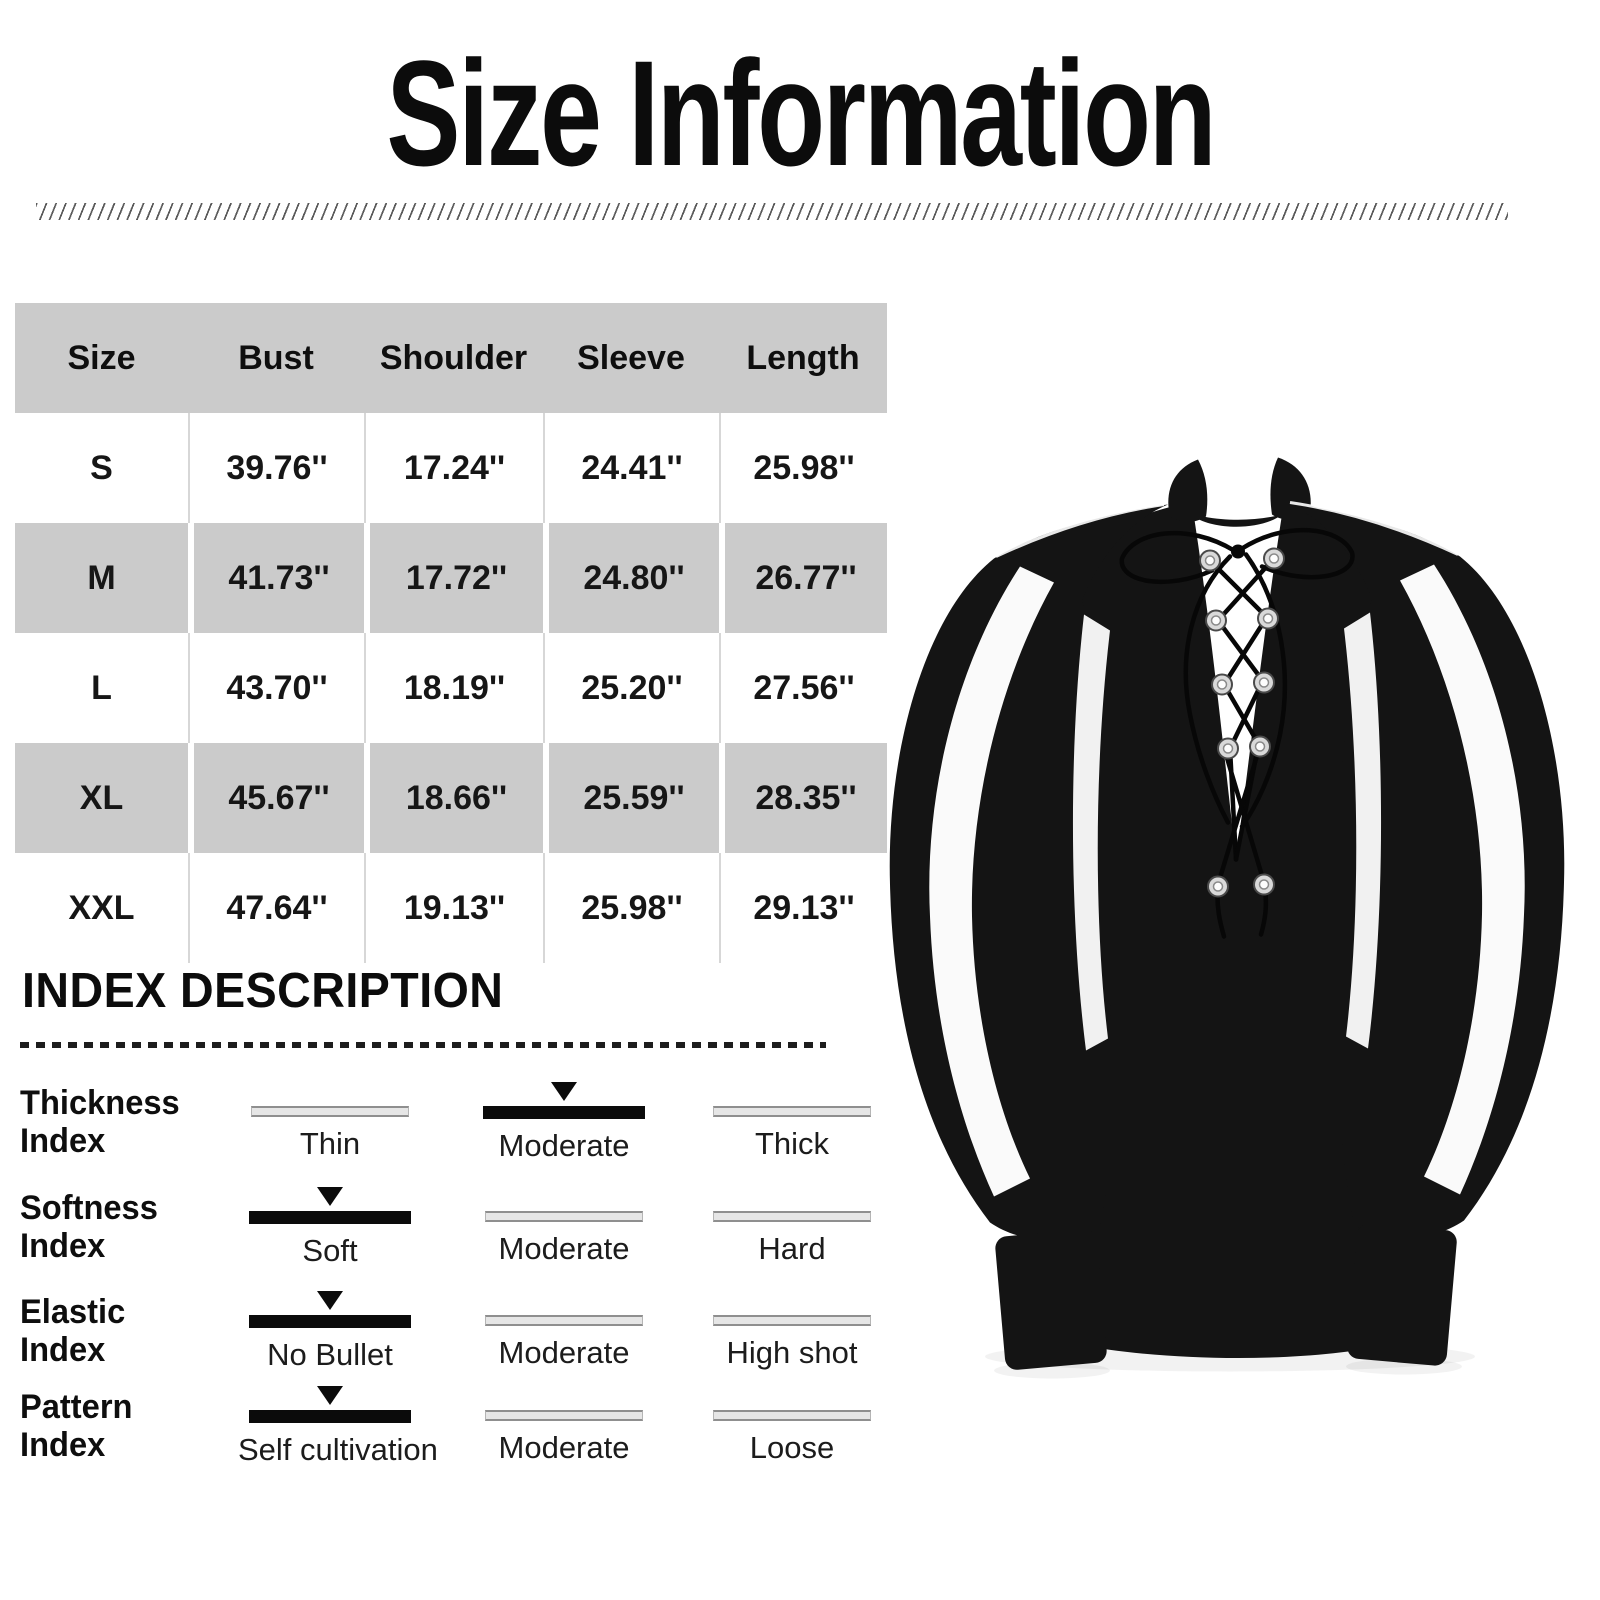 This screenshot has width=1600, height=1600. What do you see at coordinates (1242, 722) in the screenshot?
I see `shirt-grommets` at bounding box center [1242, 722].